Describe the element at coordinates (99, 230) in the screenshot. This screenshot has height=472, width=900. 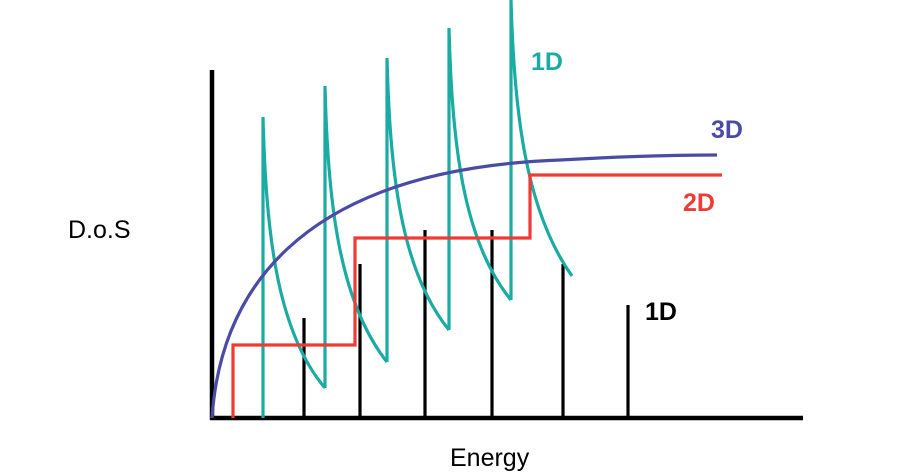
I see `y-axis-label: D.o.S` at that location.